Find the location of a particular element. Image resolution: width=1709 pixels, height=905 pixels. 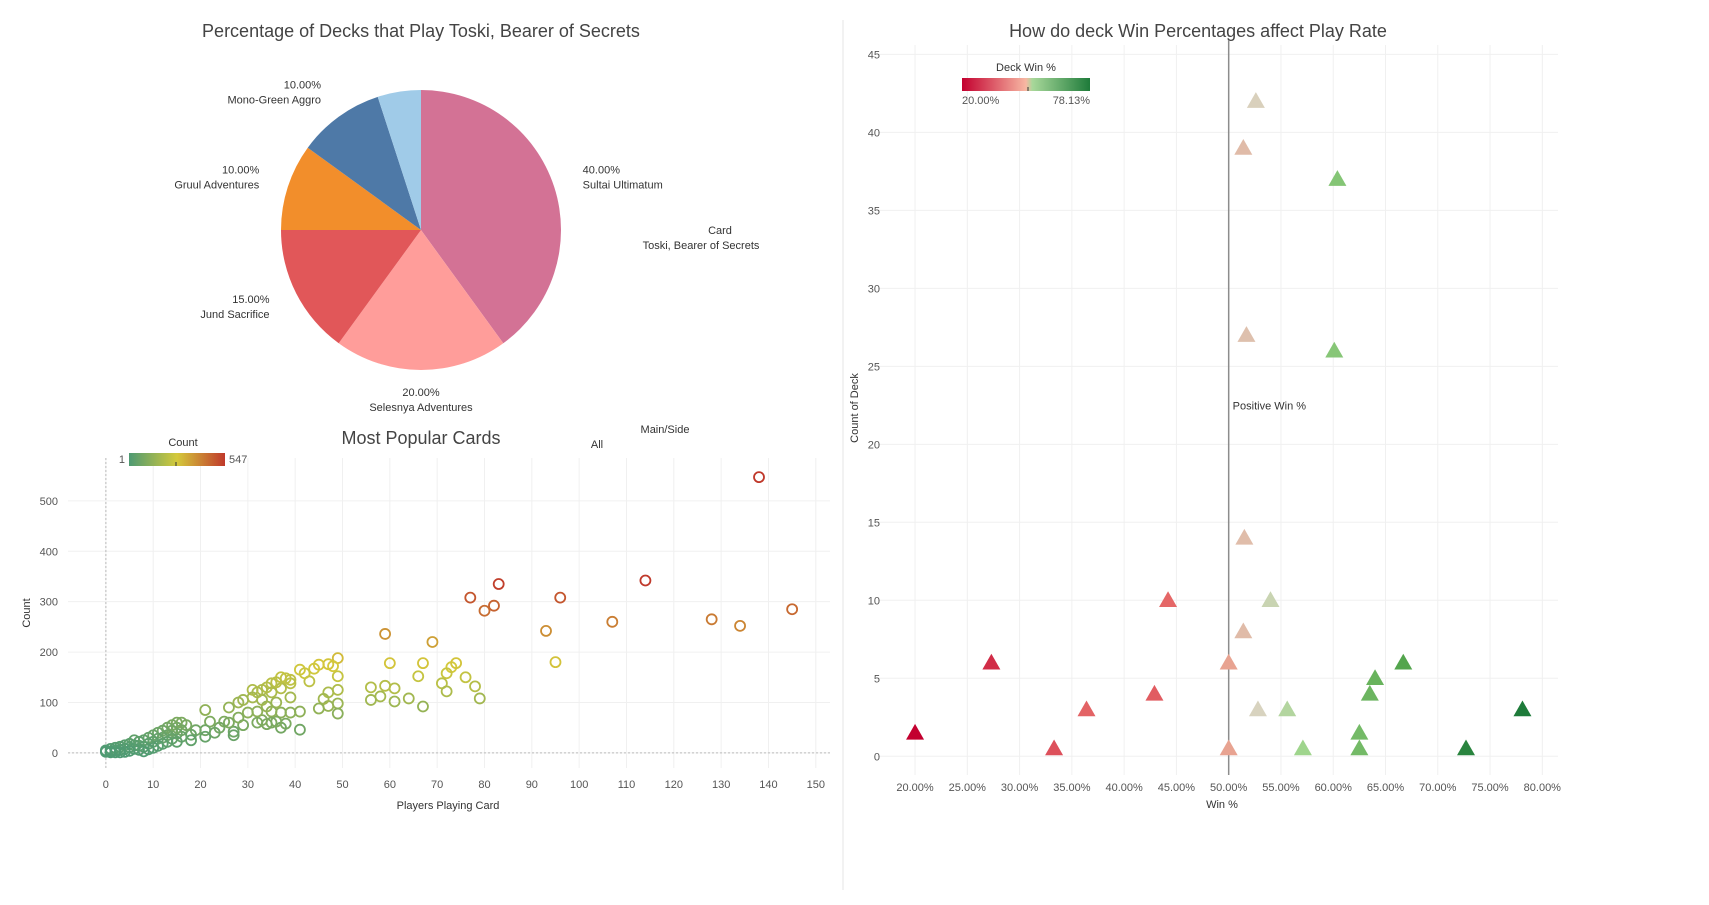

x-tick-label: 110 is located at coordinates (627, 785).